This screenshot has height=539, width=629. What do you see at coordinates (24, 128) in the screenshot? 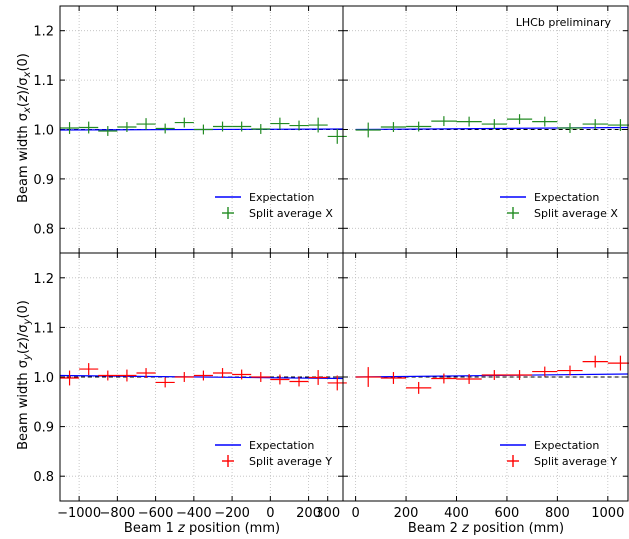
I see `ylabel-top: Beam width σx(z)/σx(0)` at bounding box center [24, 128].